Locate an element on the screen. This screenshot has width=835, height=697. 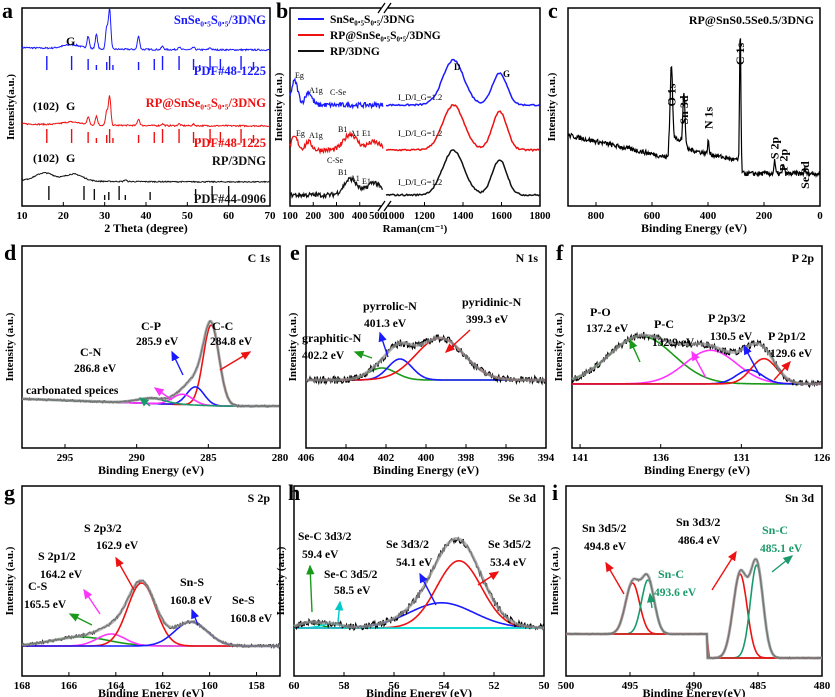
value-sec-5-2: 58.5 eV is located at coordinates (352, 591).